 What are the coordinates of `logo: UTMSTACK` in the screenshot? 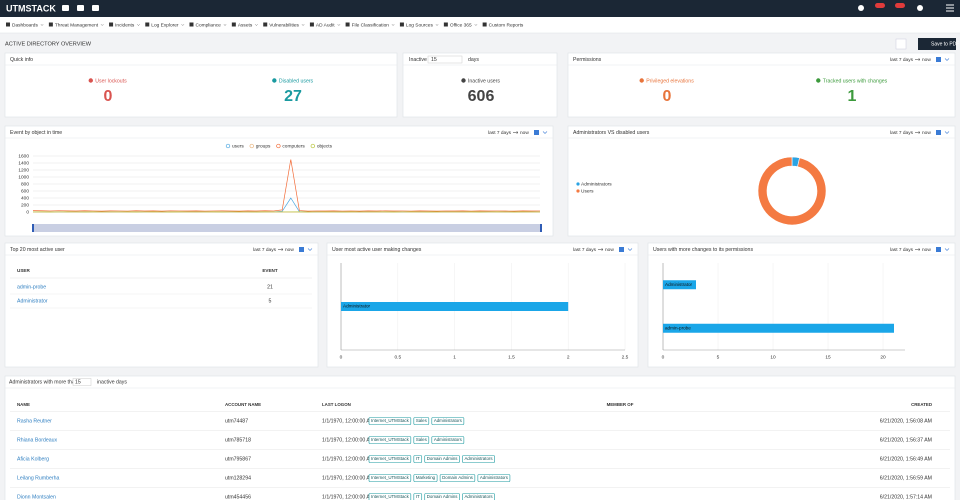 It's located at (31, 8).